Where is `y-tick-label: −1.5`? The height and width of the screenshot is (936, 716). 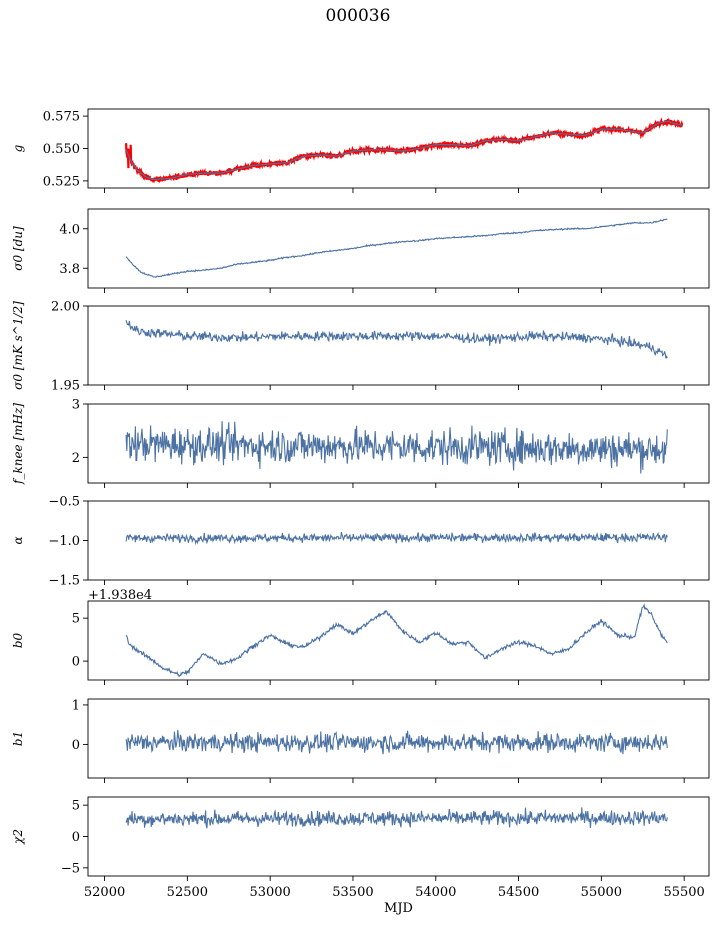 y-tick-label: −1.5 is located at coordinates (64, 581).